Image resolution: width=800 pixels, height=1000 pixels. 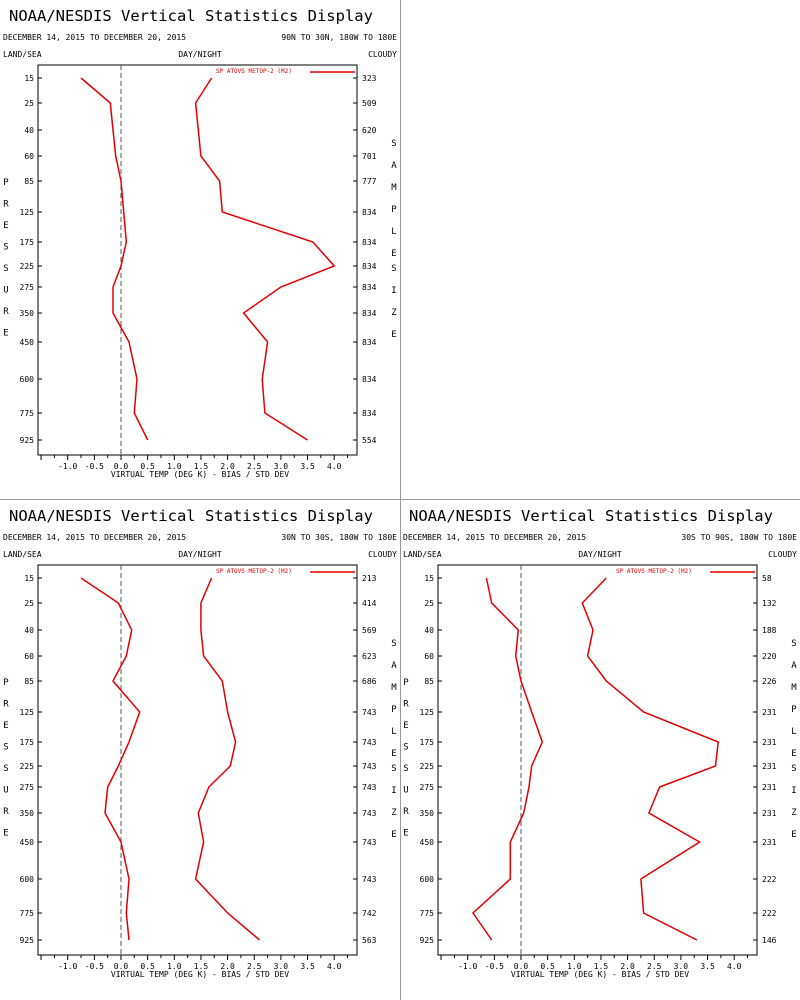 I want to click on sample-size-label: 213, so click(x=369, y=578).